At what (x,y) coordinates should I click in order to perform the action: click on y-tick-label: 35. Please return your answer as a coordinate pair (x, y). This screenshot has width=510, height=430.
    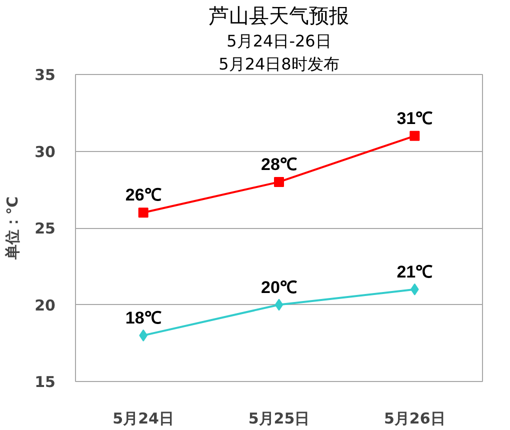
    Looking at the image, I should click on (45, 75).